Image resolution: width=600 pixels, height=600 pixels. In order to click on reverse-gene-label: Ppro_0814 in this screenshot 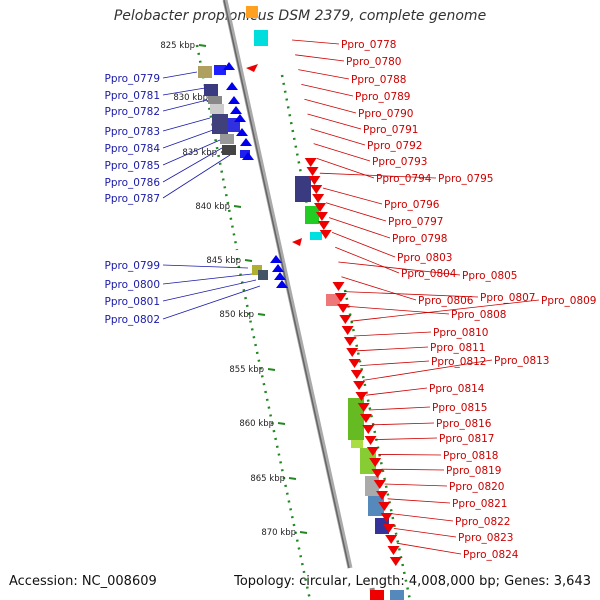, I will do `click(457, 389)`.